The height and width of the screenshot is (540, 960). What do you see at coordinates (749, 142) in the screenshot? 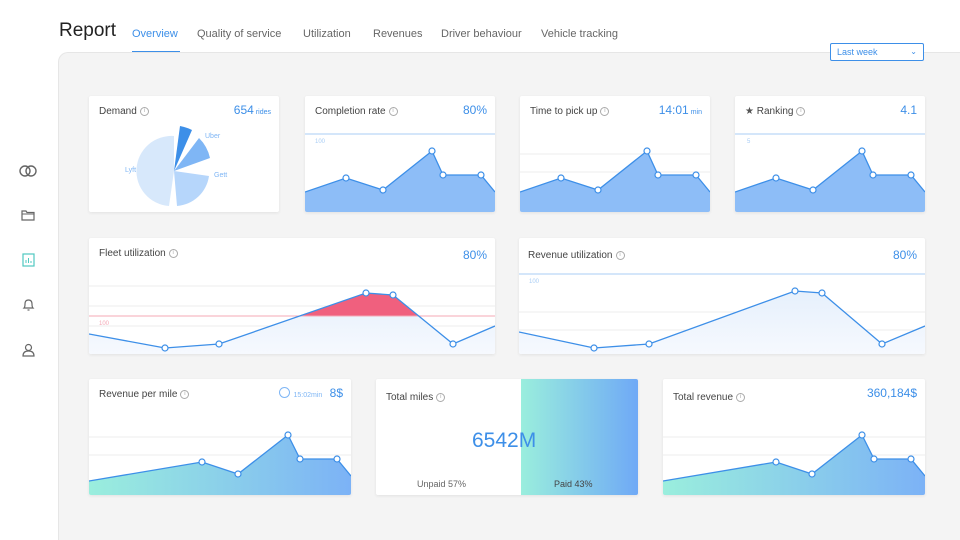
I see `ranking-ref-label: 5` at bounding box center [749, 142].